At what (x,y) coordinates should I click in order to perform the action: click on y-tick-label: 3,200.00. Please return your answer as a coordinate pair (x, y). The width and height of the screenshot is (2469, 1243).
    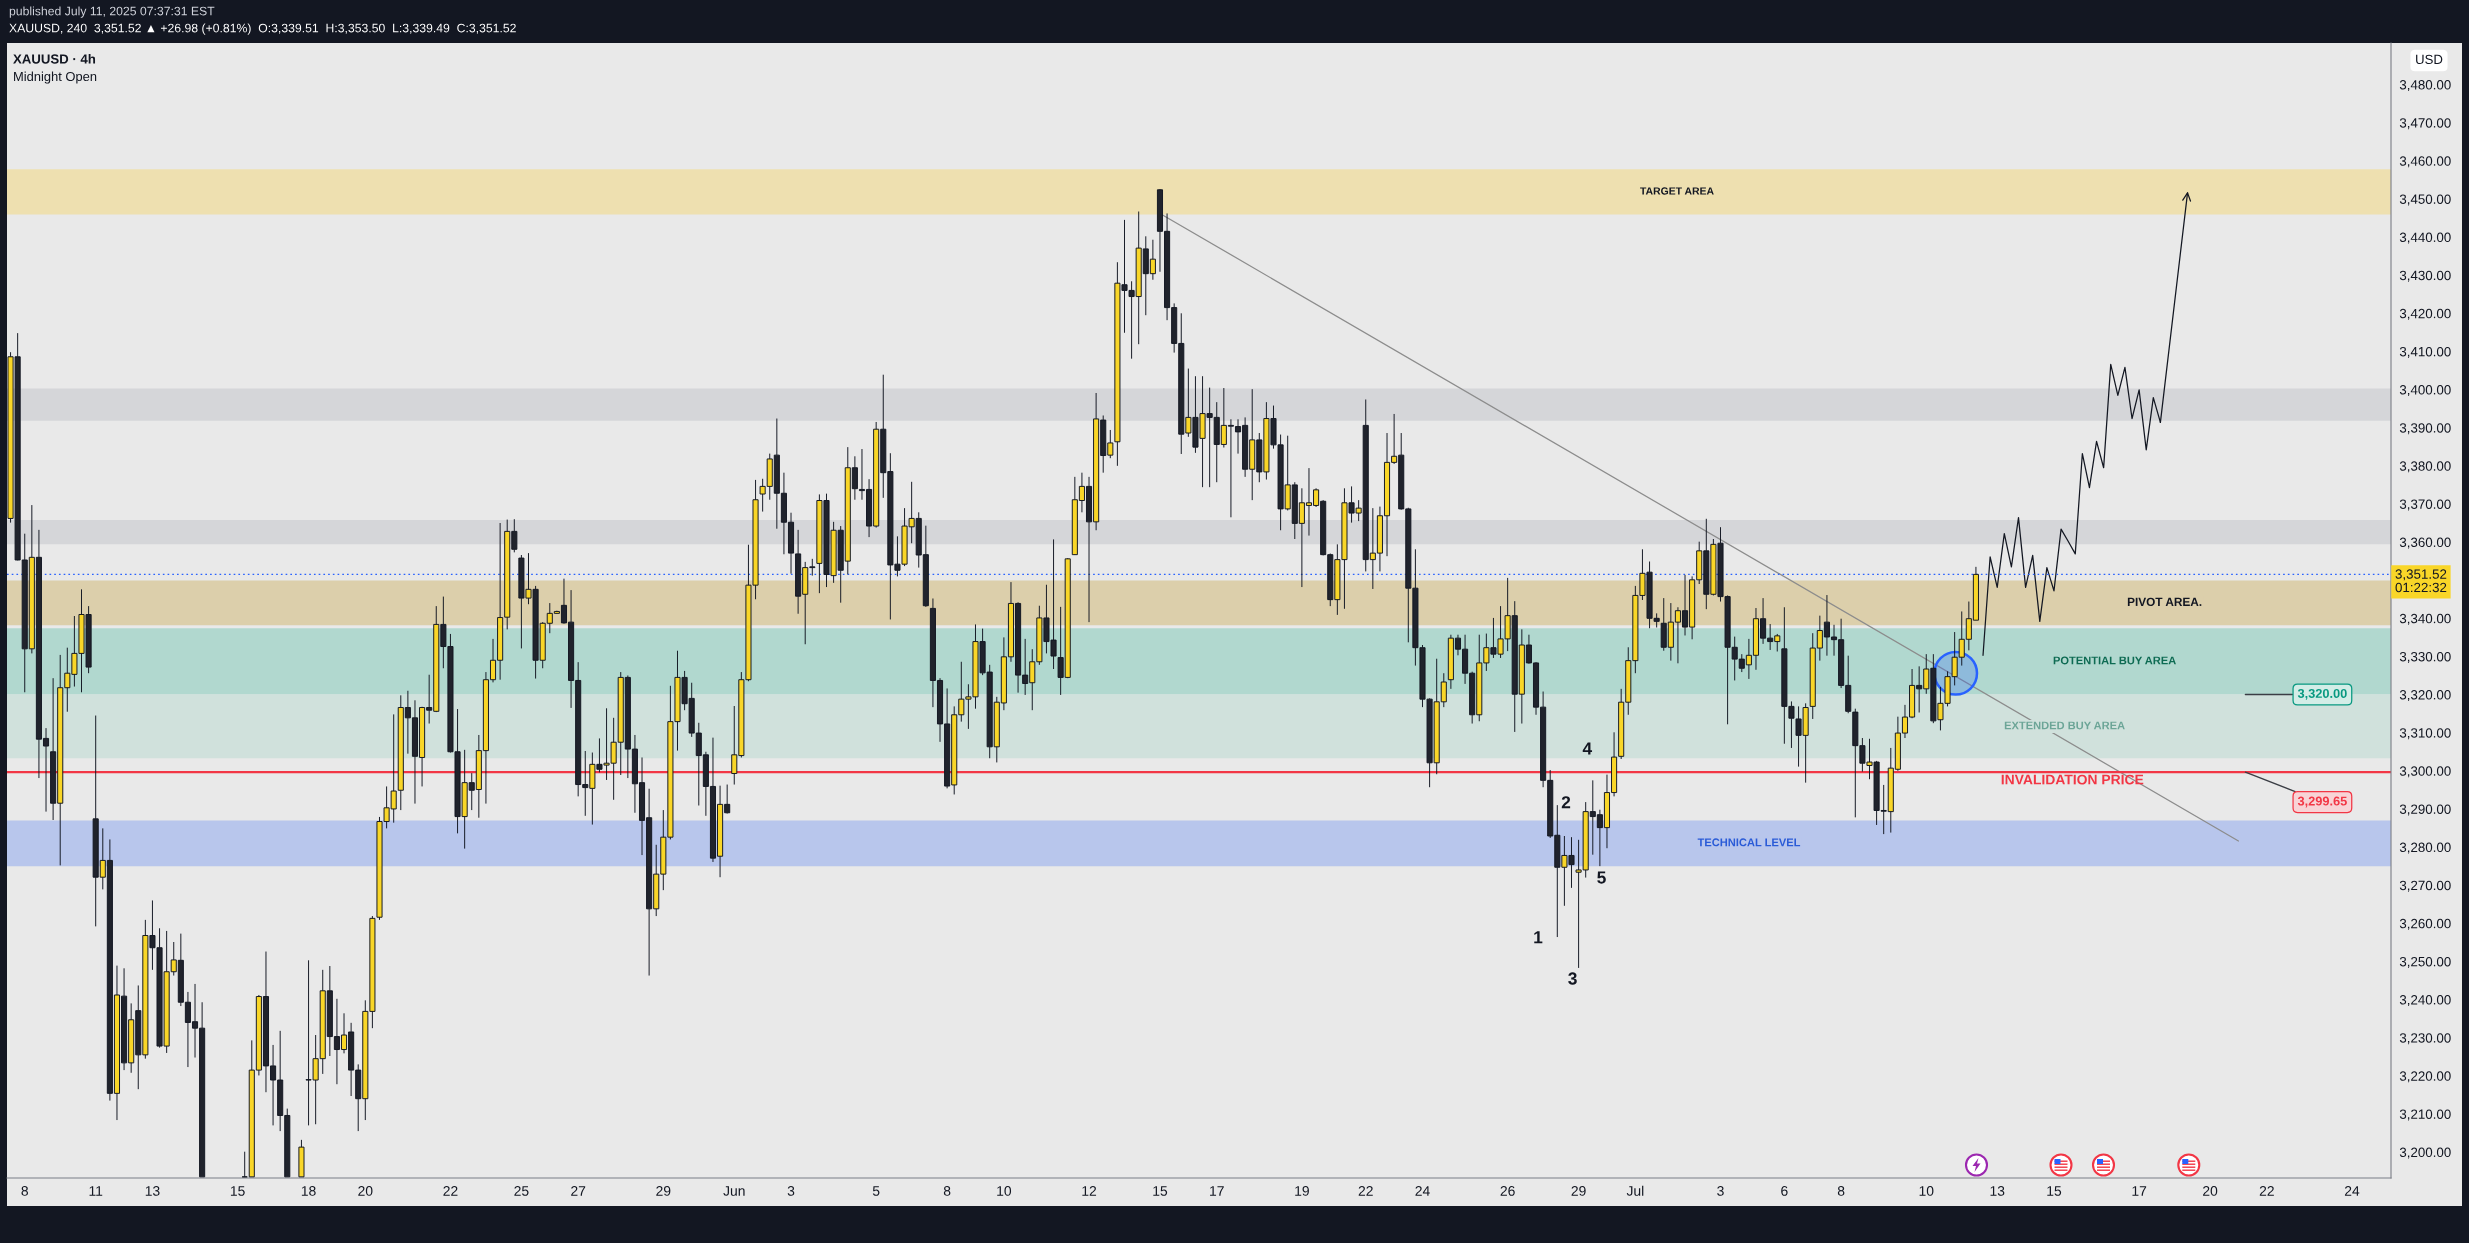
    Looking at the image, I should click on (2425, 1153).